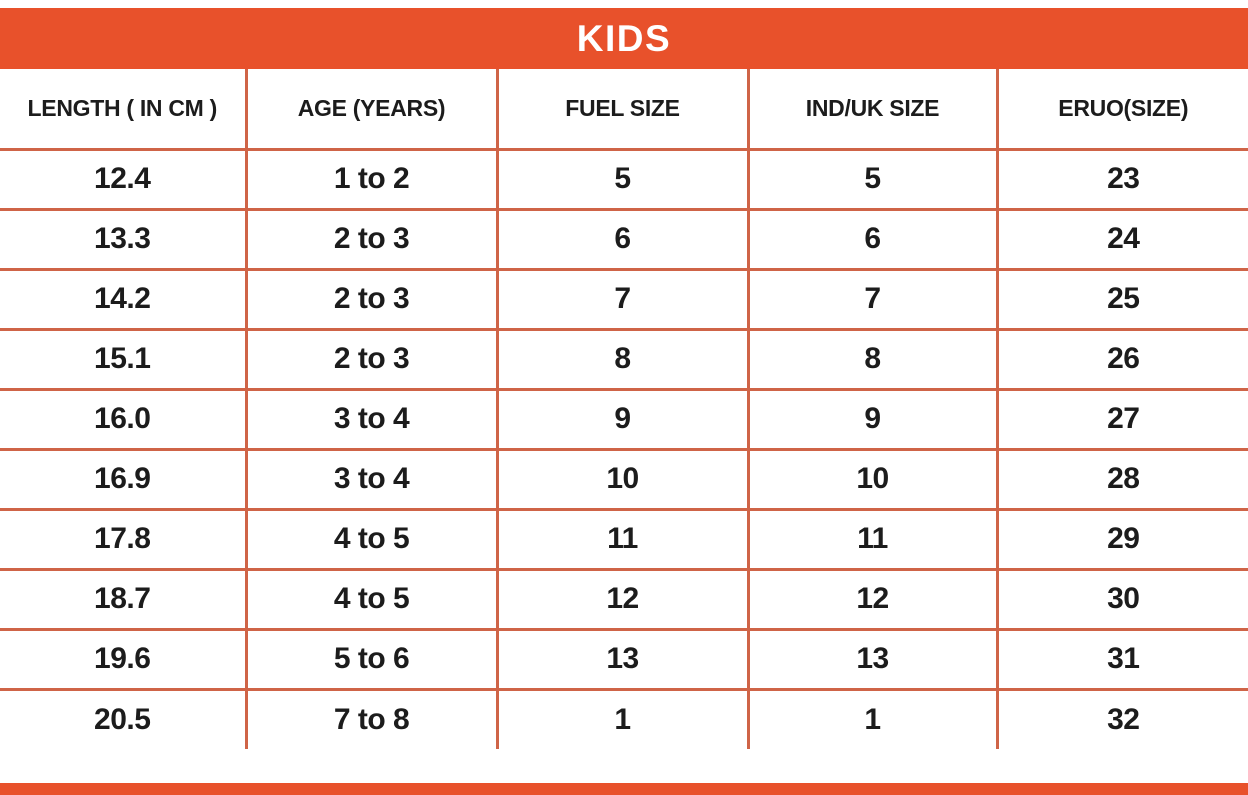 The height and width of the screenshot is (795, 1248). What do you see at coordinates (1121, 420) in the screenshot?
I see `table-cell: 27` at bounding box center [1121, 420].